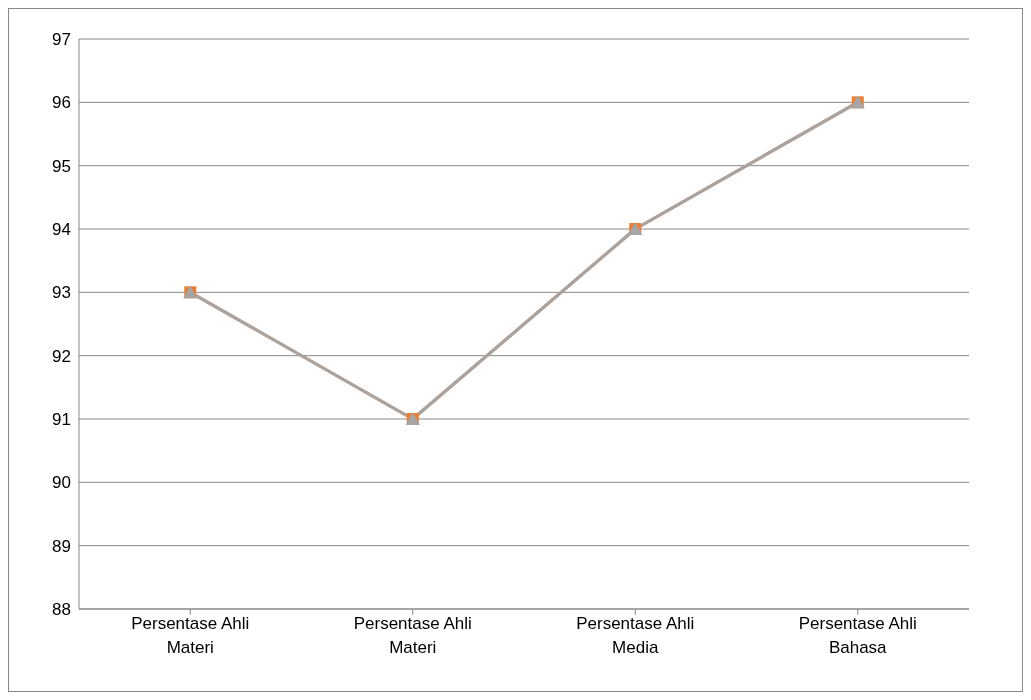 The image size is (1031, 700). Describe the element at coordinates (61, 166) in the screenshot. I see `y-tick-label: 95` at that location.